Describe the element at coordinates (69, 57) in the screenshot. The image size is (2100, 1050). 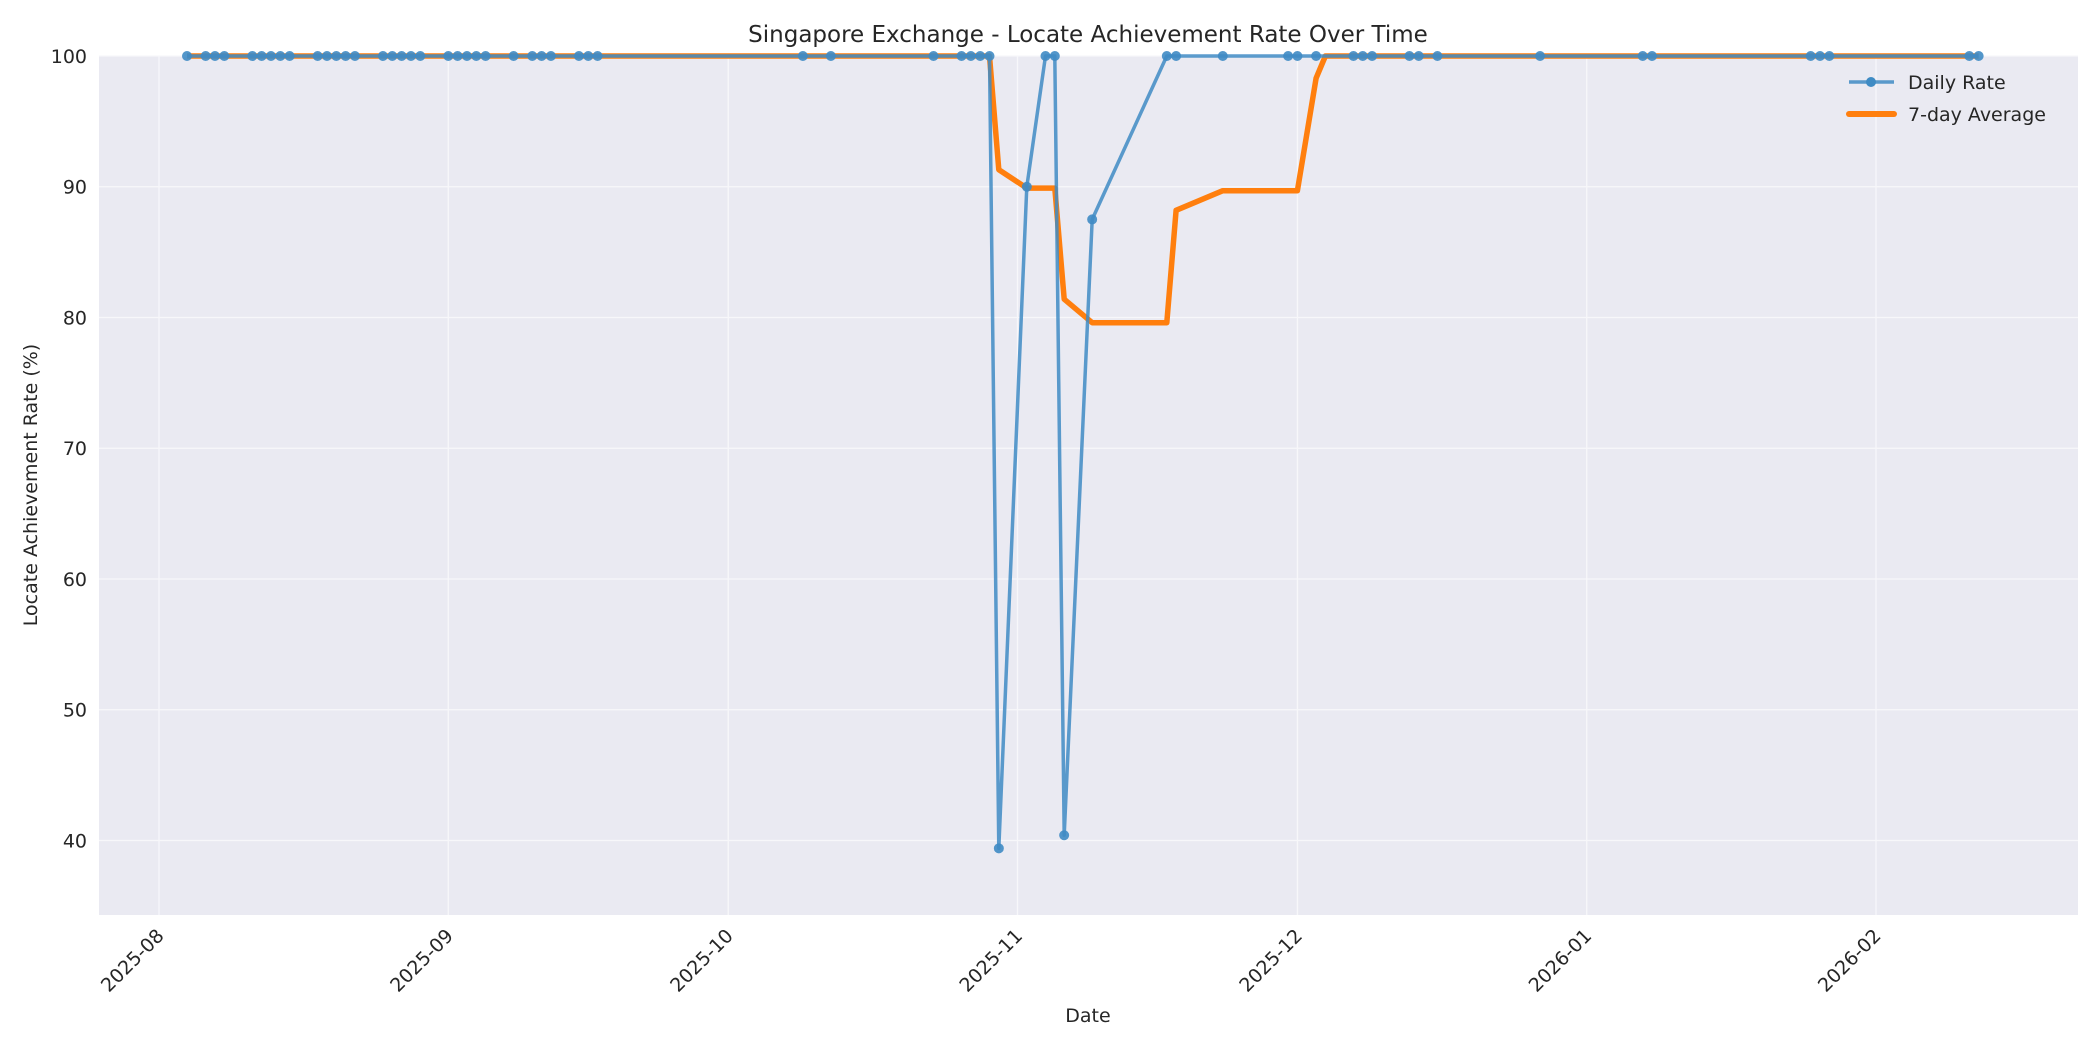
I see `y-tick-label: 100` at that location.